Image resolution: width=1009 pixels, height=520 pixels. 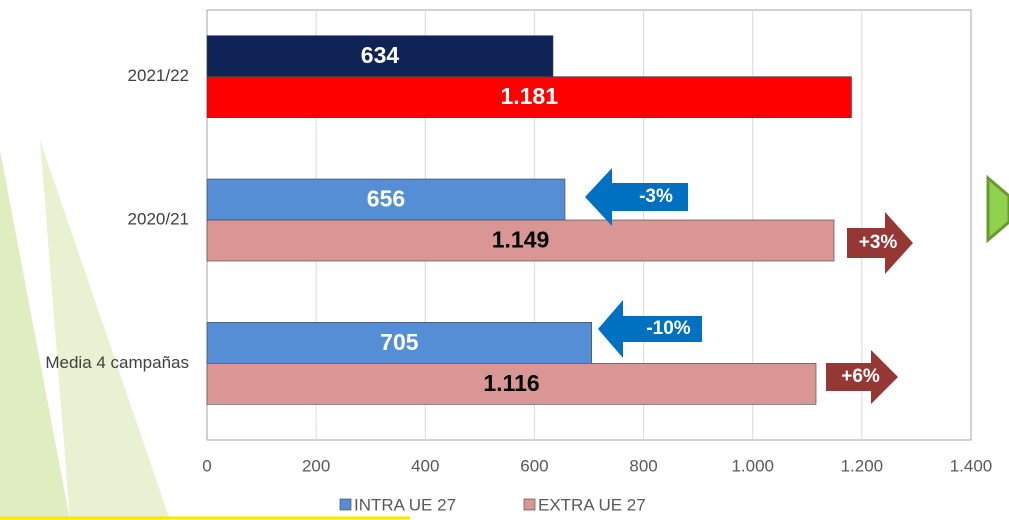 I want to click on x-tick-label: 200, so click(x=316, y=465).